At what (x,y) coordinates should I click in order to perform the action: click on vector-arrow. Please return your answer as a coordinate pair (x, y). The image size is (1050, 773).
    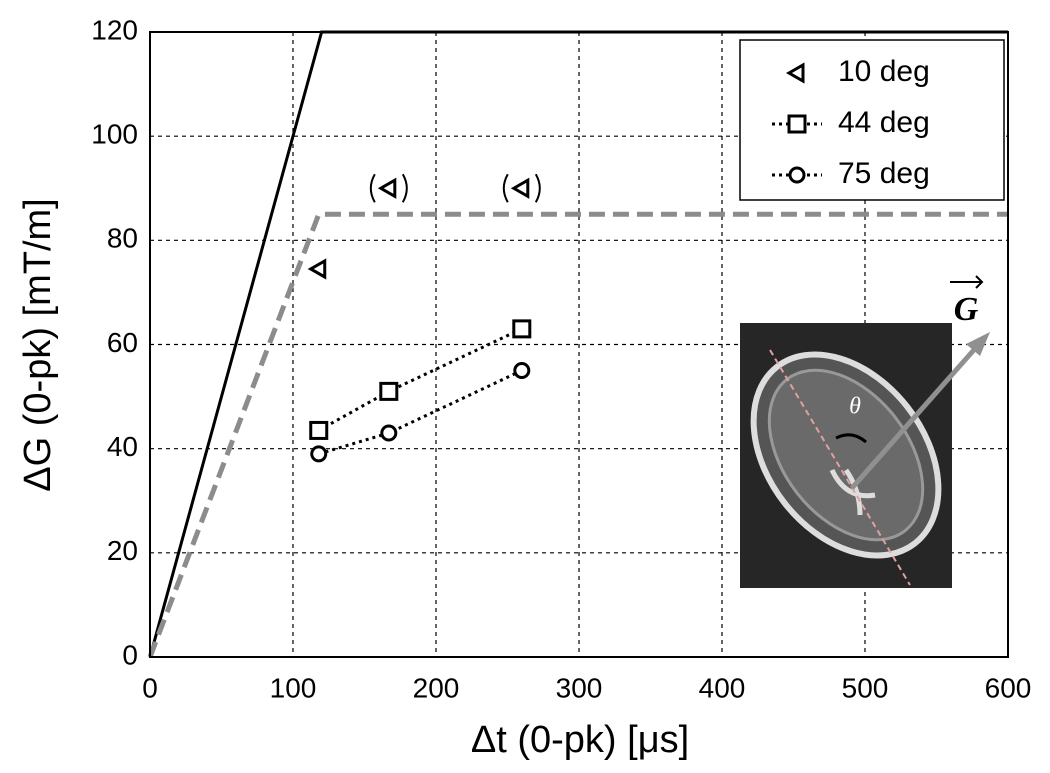
    Looking at the image, I should click on (967, 282).